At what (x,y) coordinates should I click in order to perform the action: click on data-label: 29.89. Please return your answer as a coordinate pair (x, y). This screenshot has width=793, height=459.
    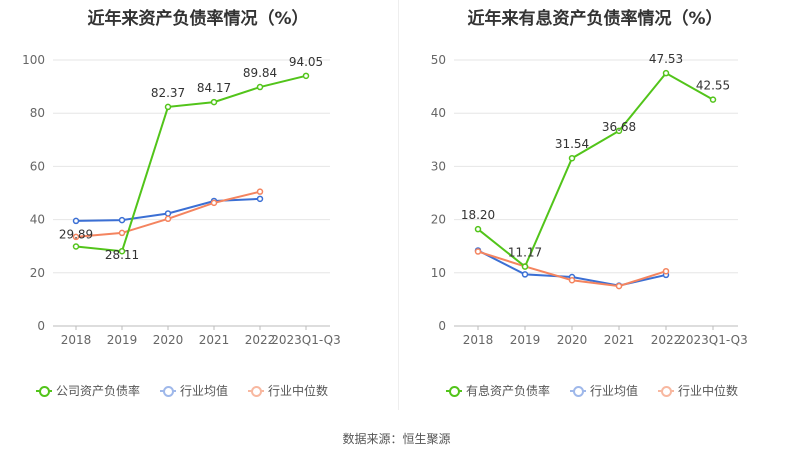
    Looking at the image, I should click on (76, 234).